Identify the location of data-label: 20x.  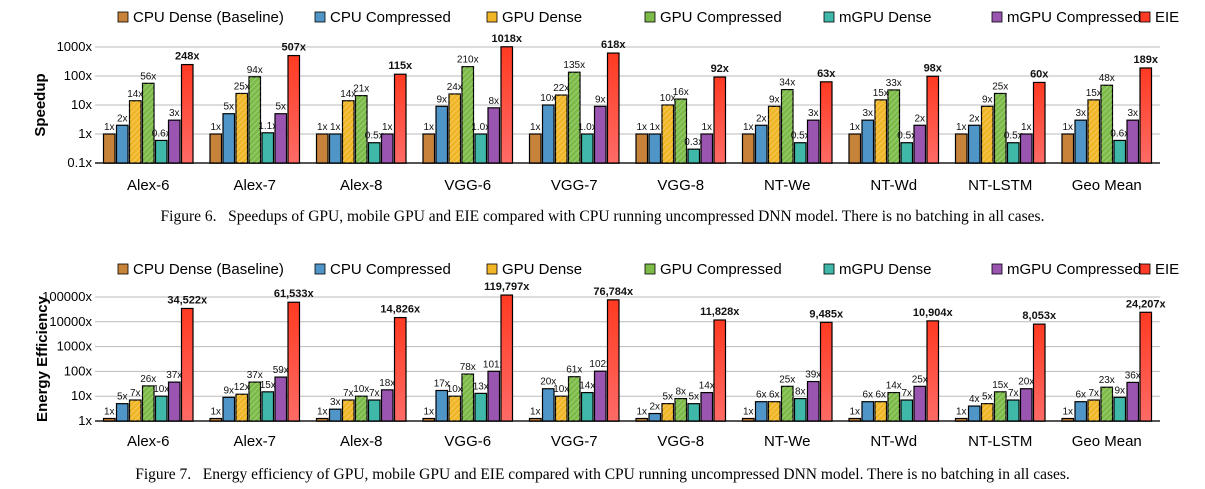
(1026, 382).